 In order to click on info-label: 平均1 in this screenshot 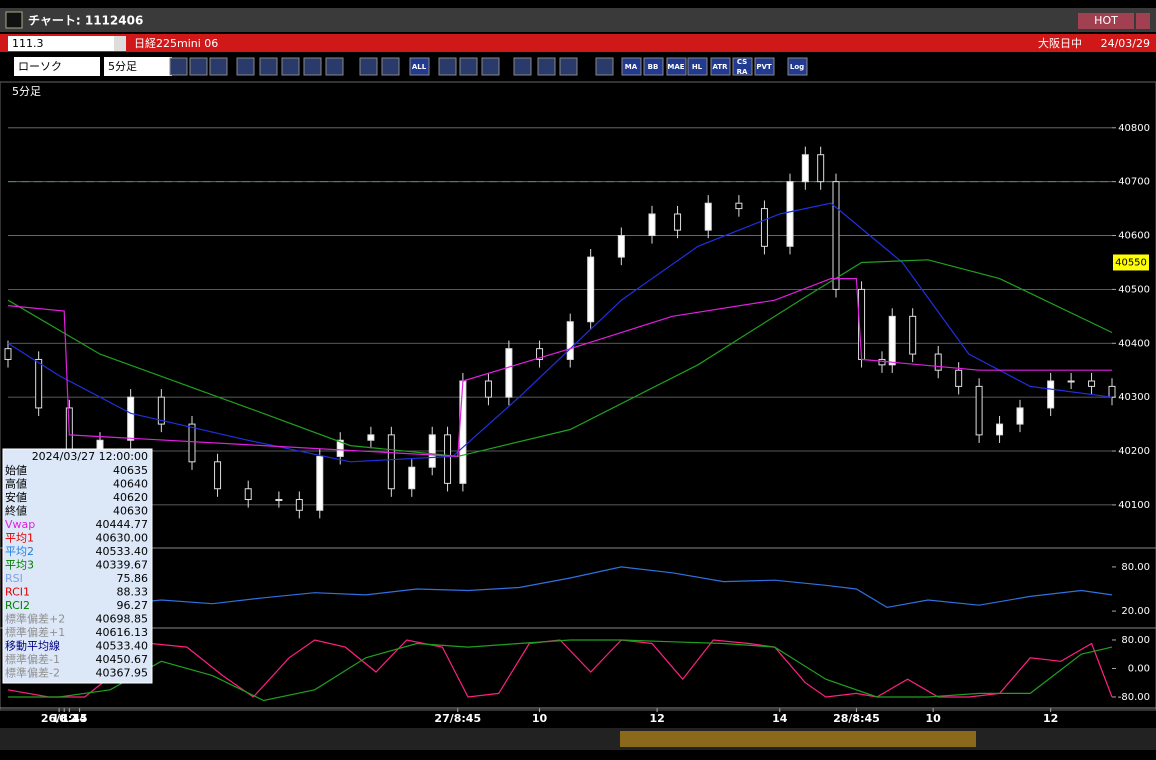, I will do `click(19, 538)`.